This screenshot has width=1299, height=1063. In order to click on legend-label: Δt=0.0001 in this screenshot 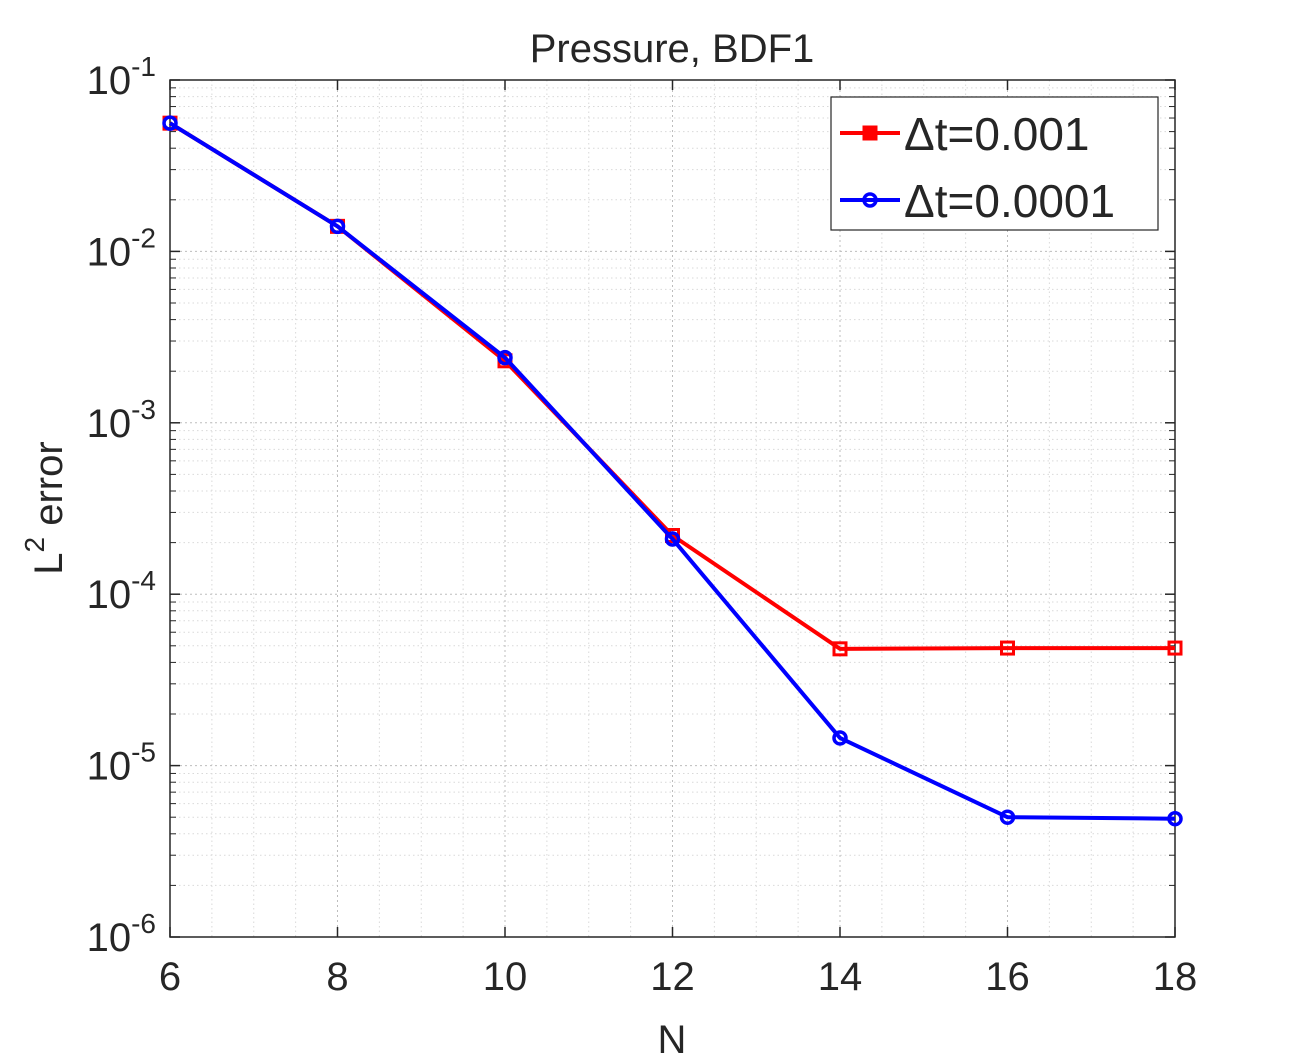, I will do `click(1009, 201)`.